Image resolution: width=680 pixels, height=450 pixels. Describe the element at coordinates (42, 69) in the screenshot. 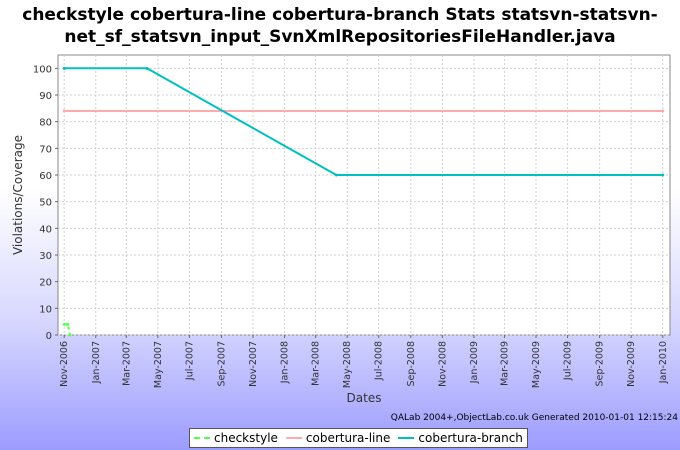

I see `y-tick-label: 100` at that location.